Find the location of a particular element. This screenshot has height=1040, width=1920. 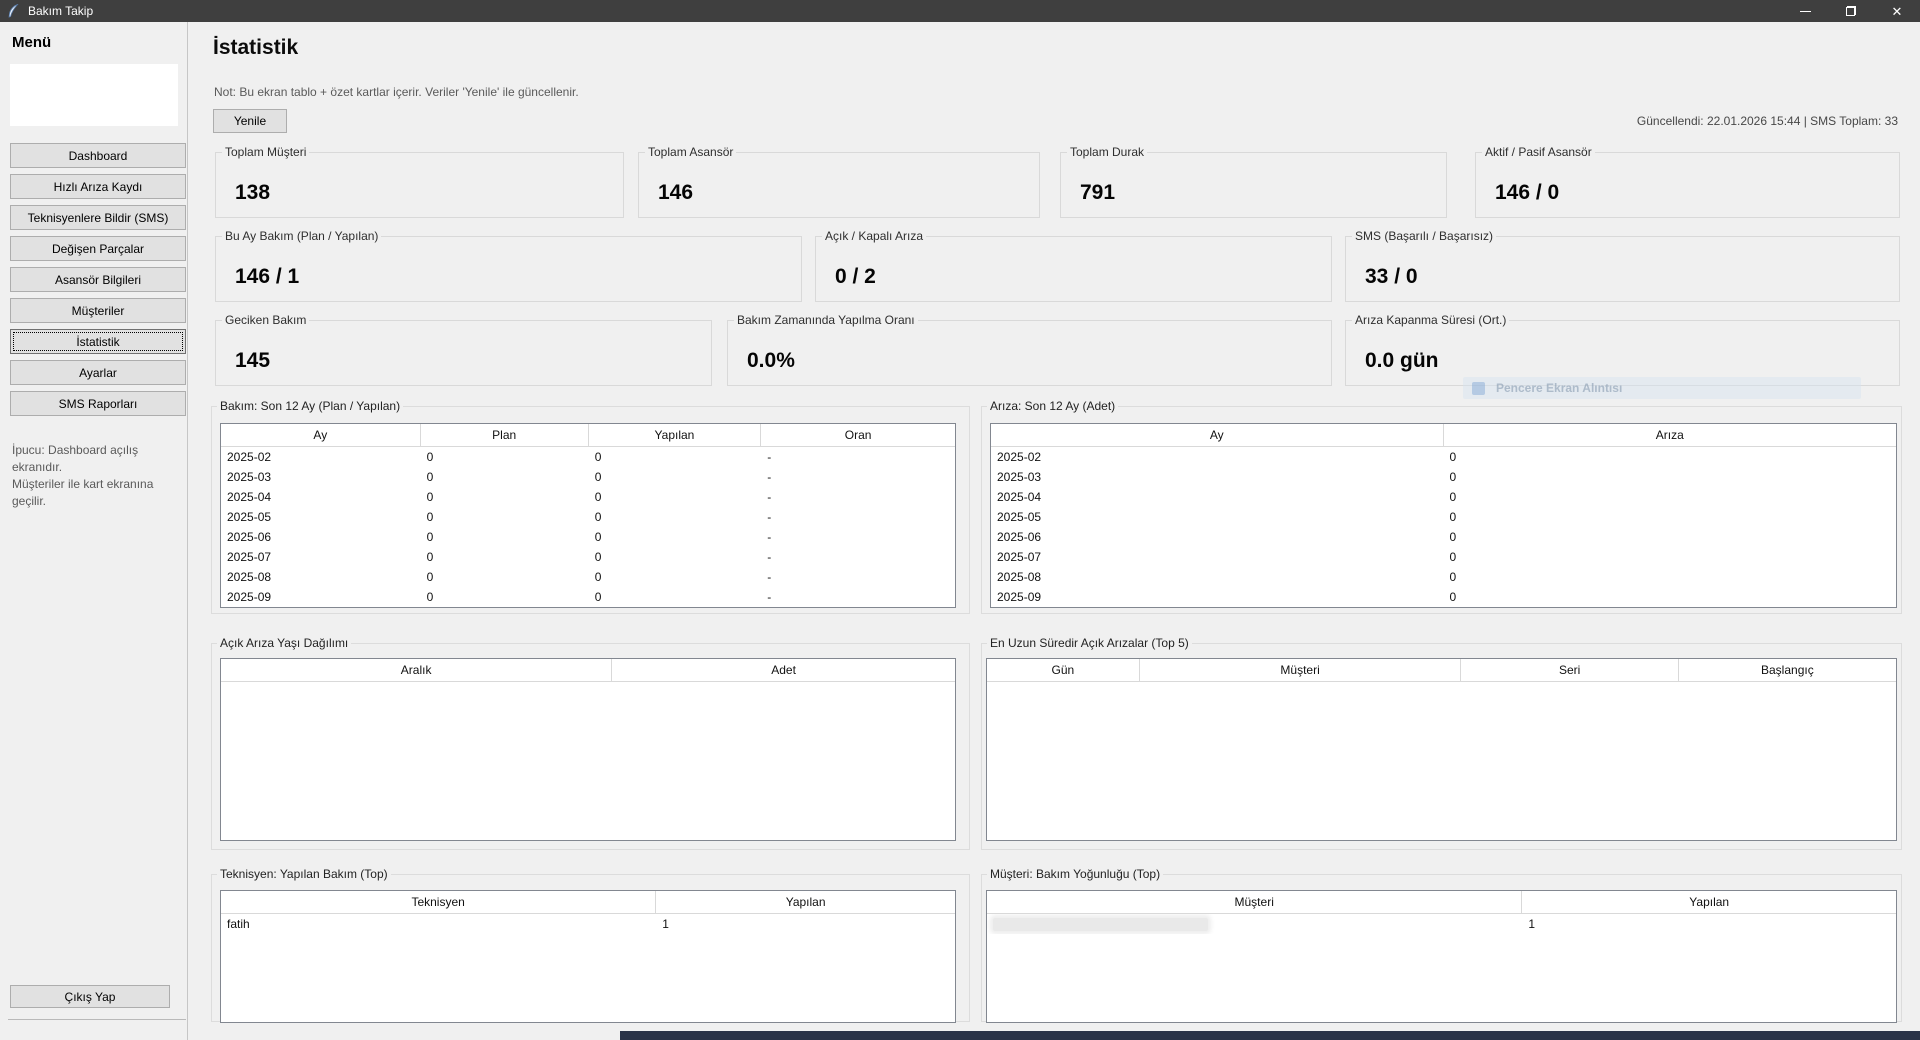

minimize-button is located at coordinates (1805, 11).